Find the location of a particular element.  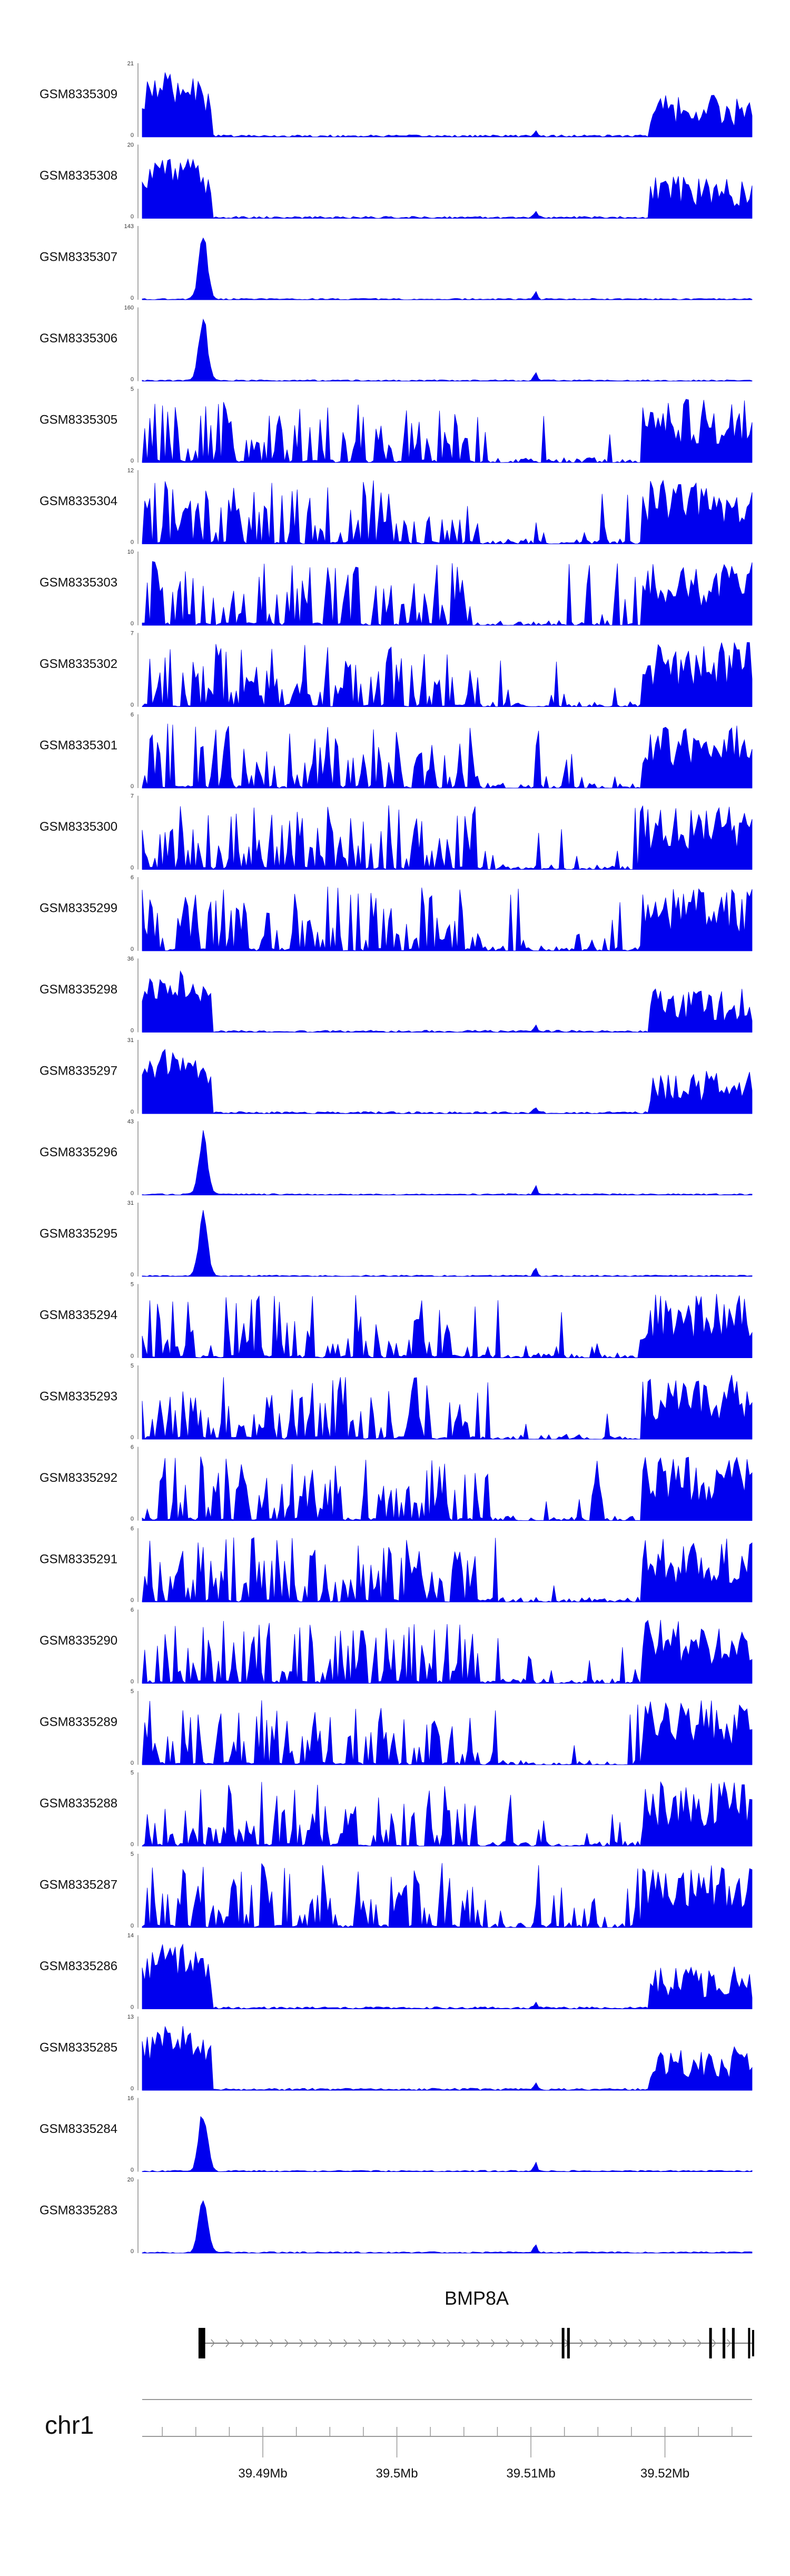

ylim-max-label: 31 is located at coordinates (130, 1040).